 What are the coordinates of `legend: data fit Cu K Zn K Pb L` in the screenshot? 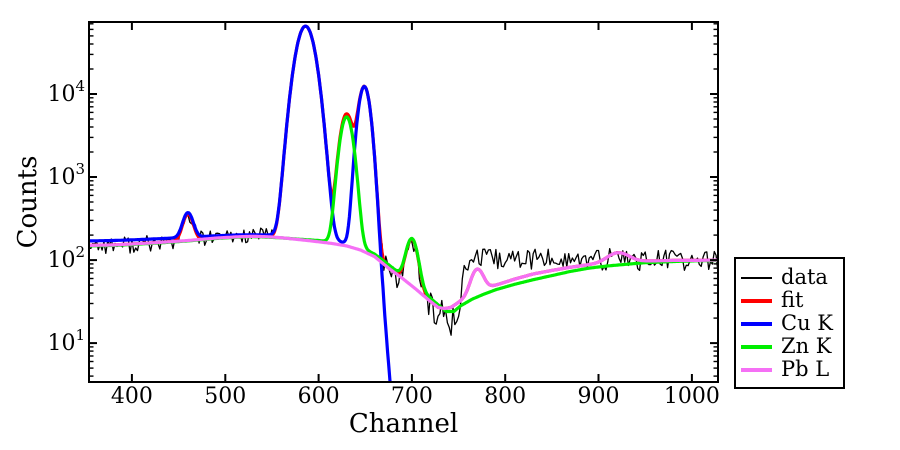 It's located at (789, 323).